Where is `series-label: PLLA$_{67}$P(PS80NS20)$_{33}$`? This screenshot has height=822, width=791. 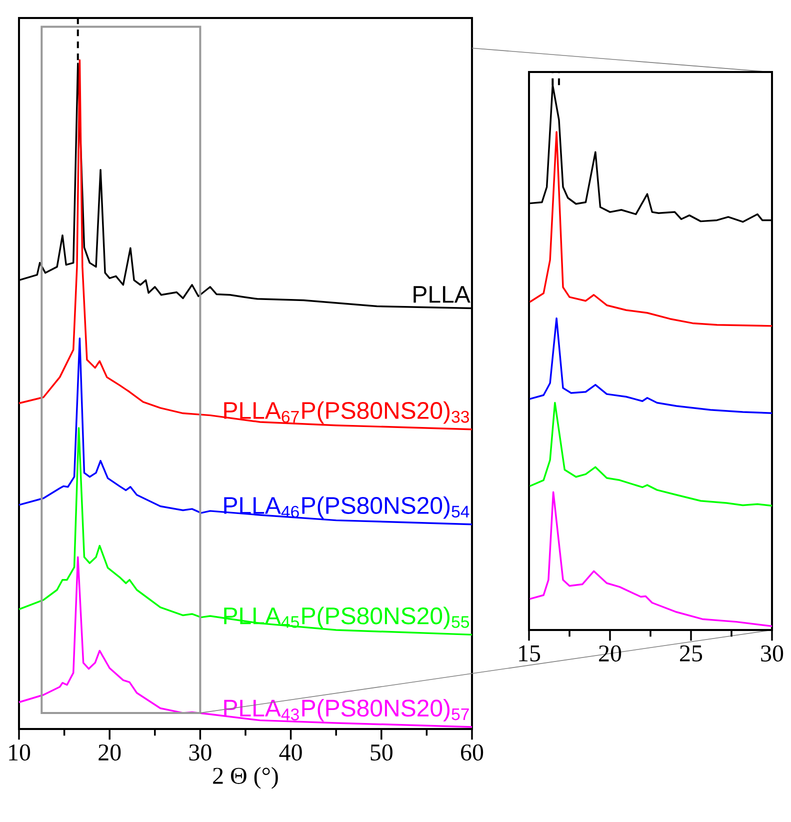
series-label: PLLA$_{67}$P(PS80NS20)$_{33}$ is located at coordinates (346, 412).